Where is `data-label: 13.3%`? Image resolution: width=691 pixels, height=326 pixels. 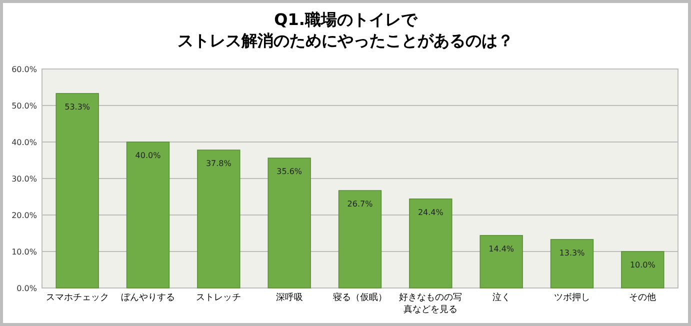 data-label: 13.3% is located at coordinates (572, 253).